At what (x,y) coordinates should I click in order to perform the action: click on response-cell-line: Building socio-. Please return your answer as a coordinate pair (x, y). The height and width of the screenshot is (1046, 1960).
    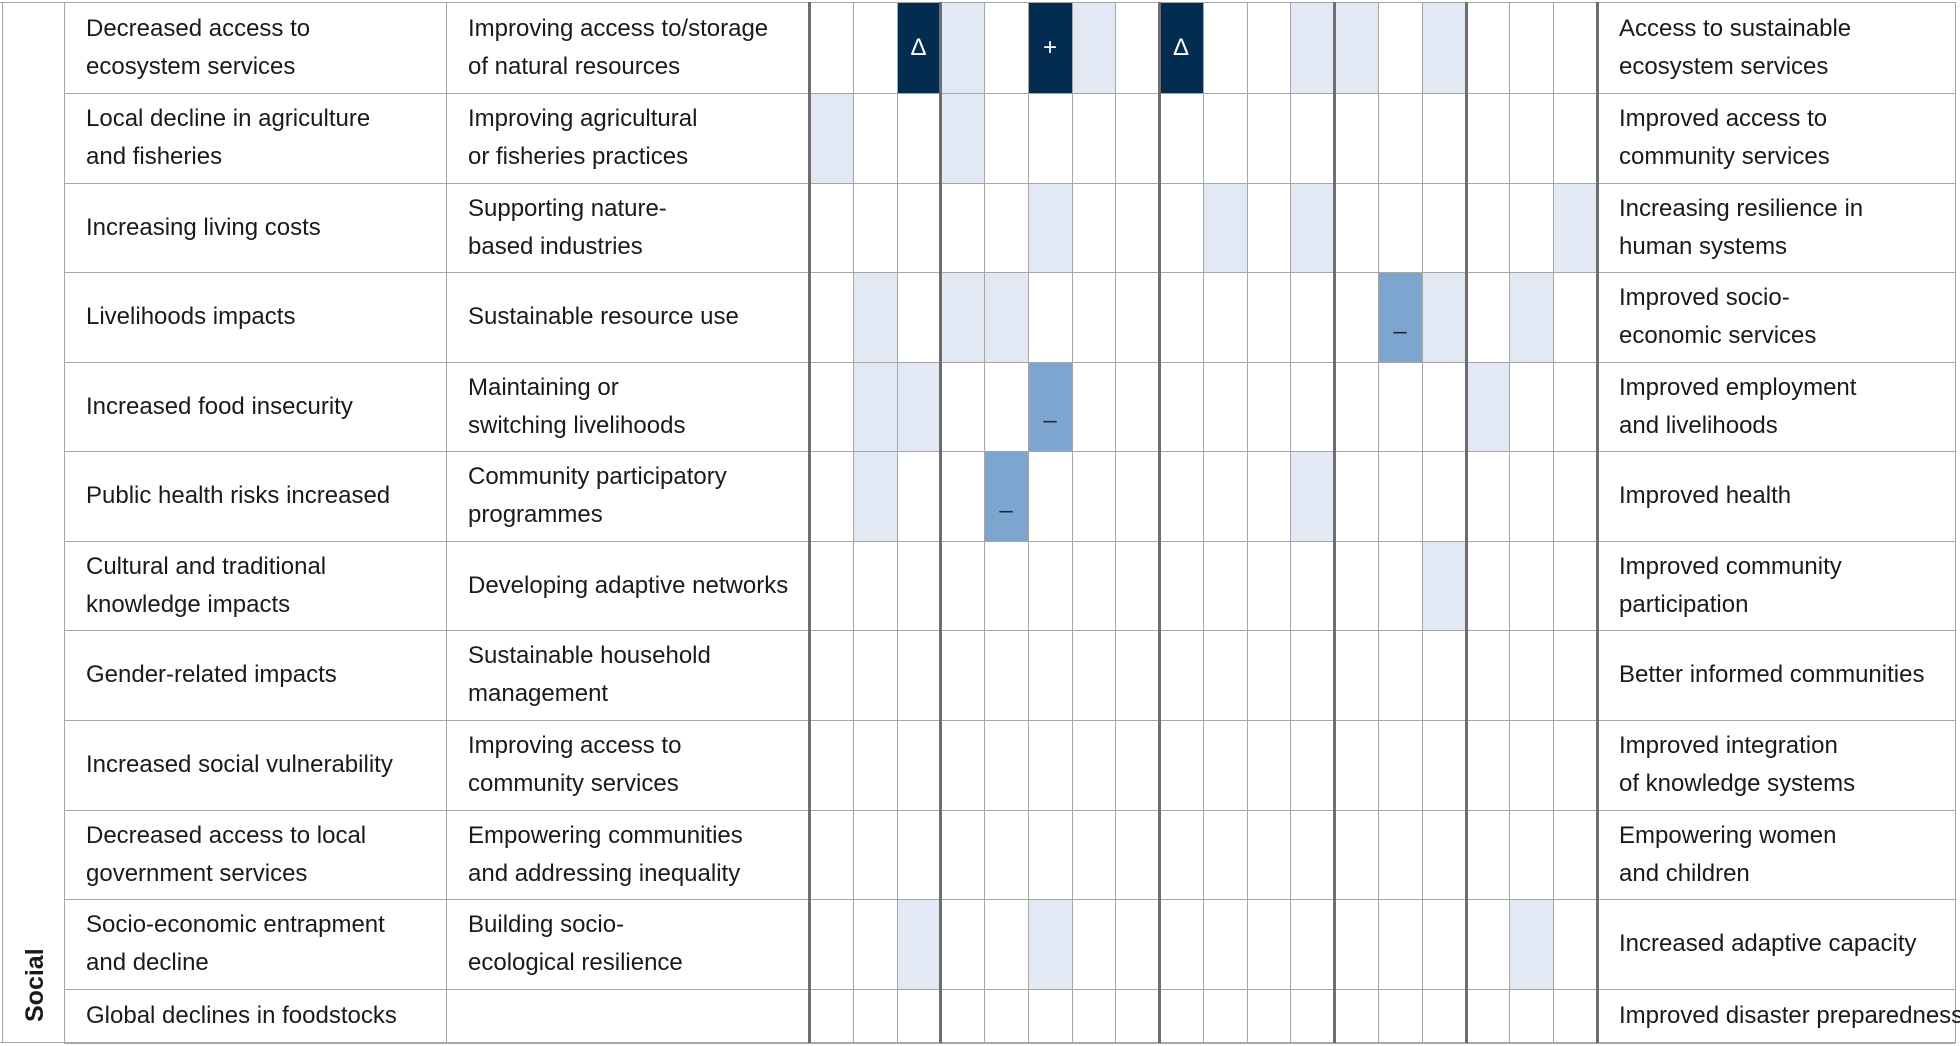
    Looking at the image, I should click on (546, 924).